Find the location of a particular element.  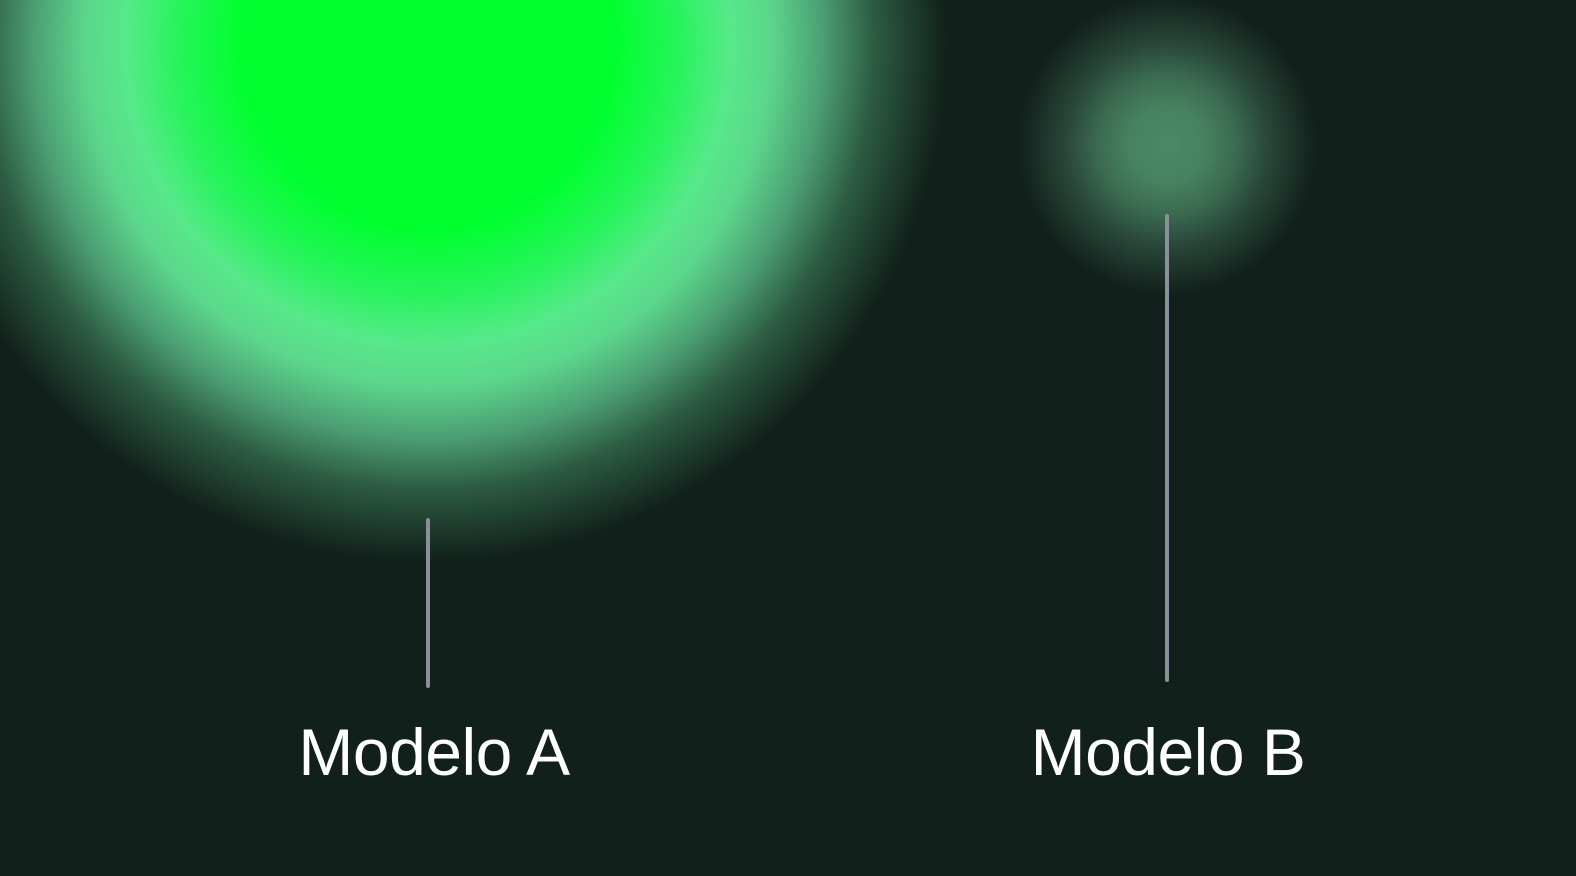

model-a-label: Modelo A is located at coordinates (434, 752).